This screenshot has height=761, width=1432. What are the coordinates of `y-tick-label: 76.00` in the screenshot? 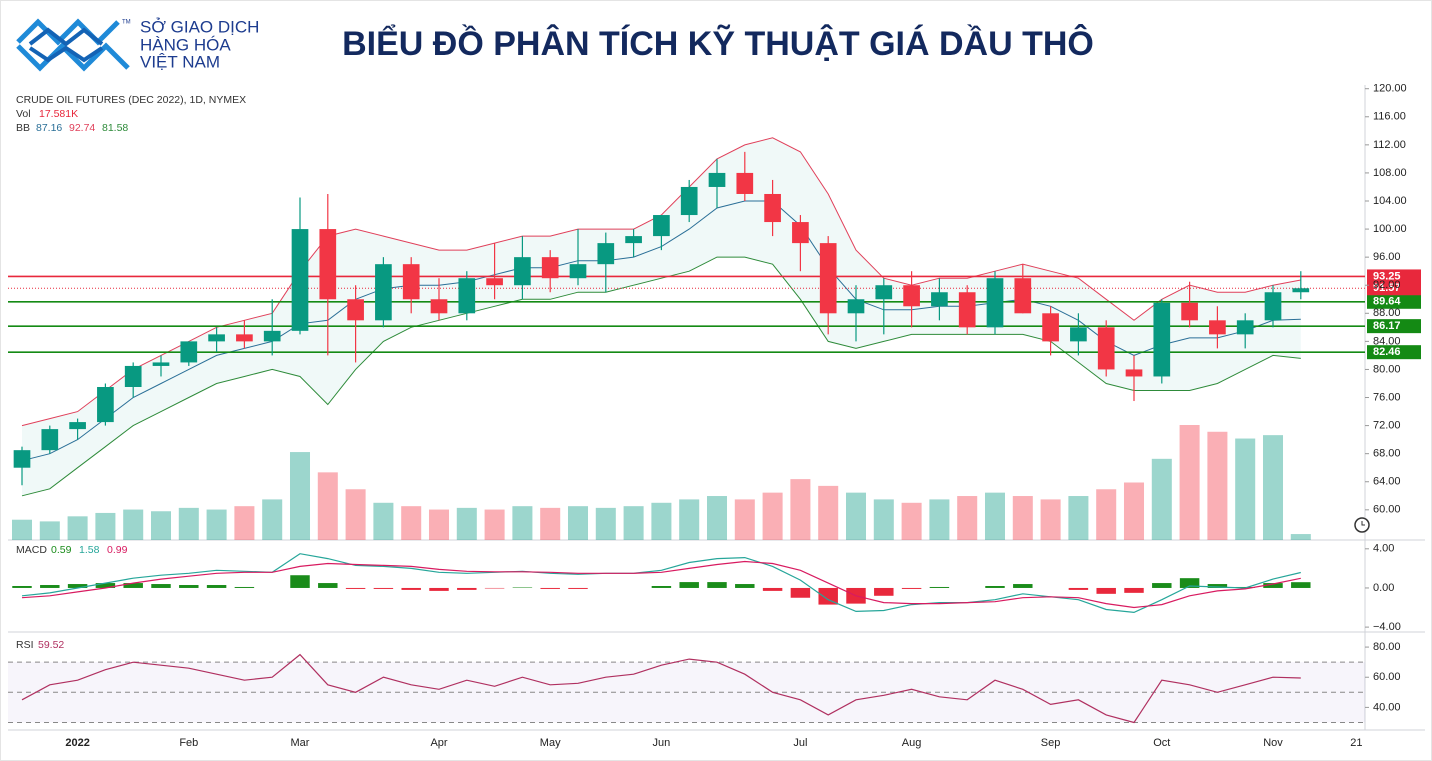 It's located at (1387, 397).